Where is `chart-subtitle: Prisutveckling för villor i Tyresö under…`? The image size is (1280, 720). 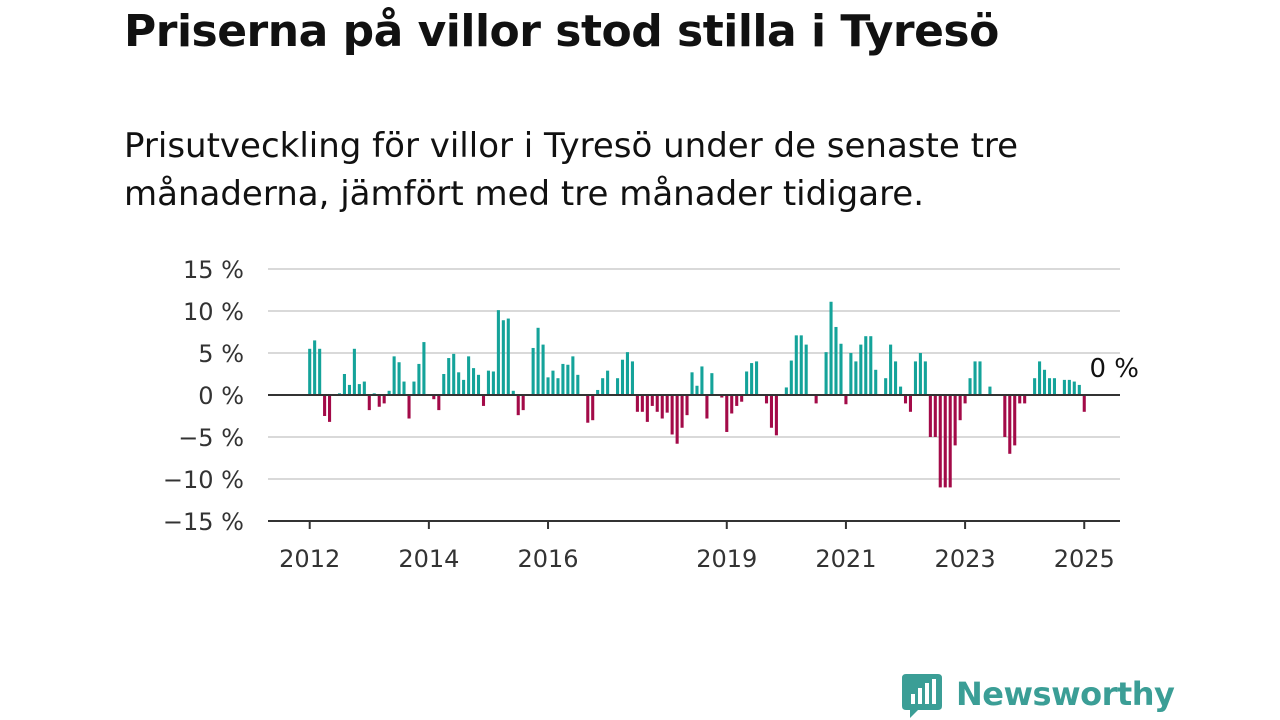
chart-subtitle: Prisutveckling för villor i Tyresö under… is located at coordinates (571, 170).